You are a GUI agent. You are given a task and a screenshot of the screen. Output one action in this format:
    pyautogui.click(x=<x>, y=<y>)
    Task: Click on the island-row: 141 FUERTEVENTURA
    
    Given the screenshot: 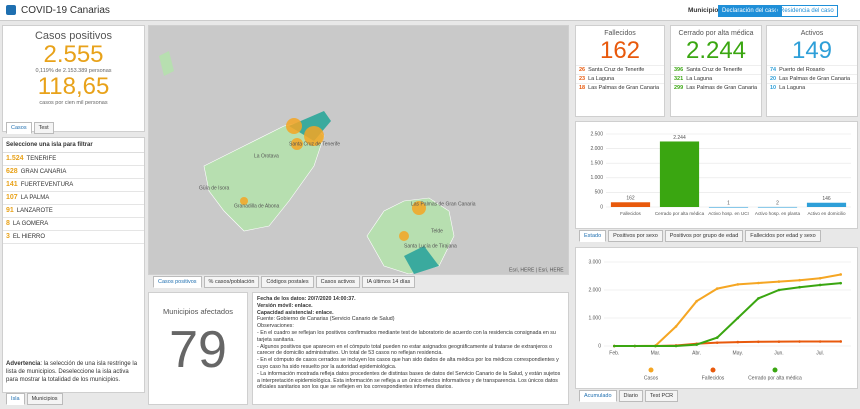 What is the action you would take?
    pyautogui.click(x=73, y=185)
    